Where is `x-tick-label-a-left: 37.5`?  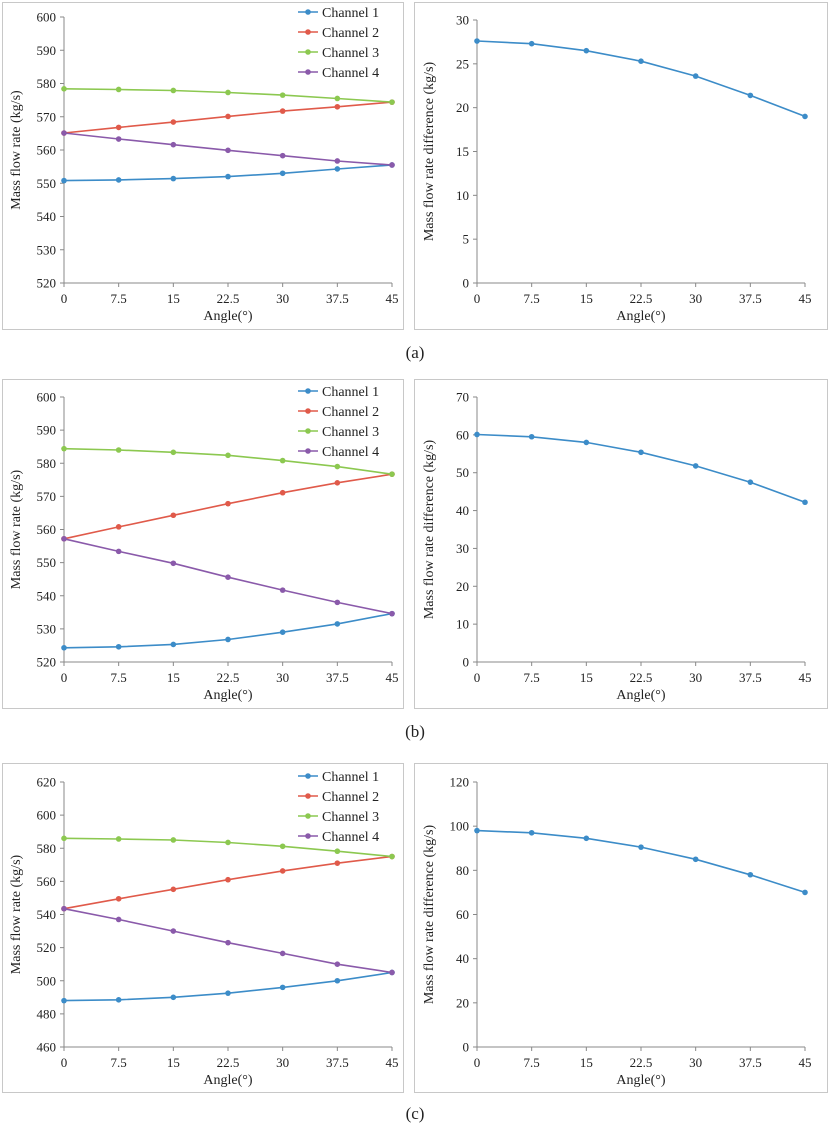 x-tick-label-a-left: 37.5 is located at coordinates (337, 298).